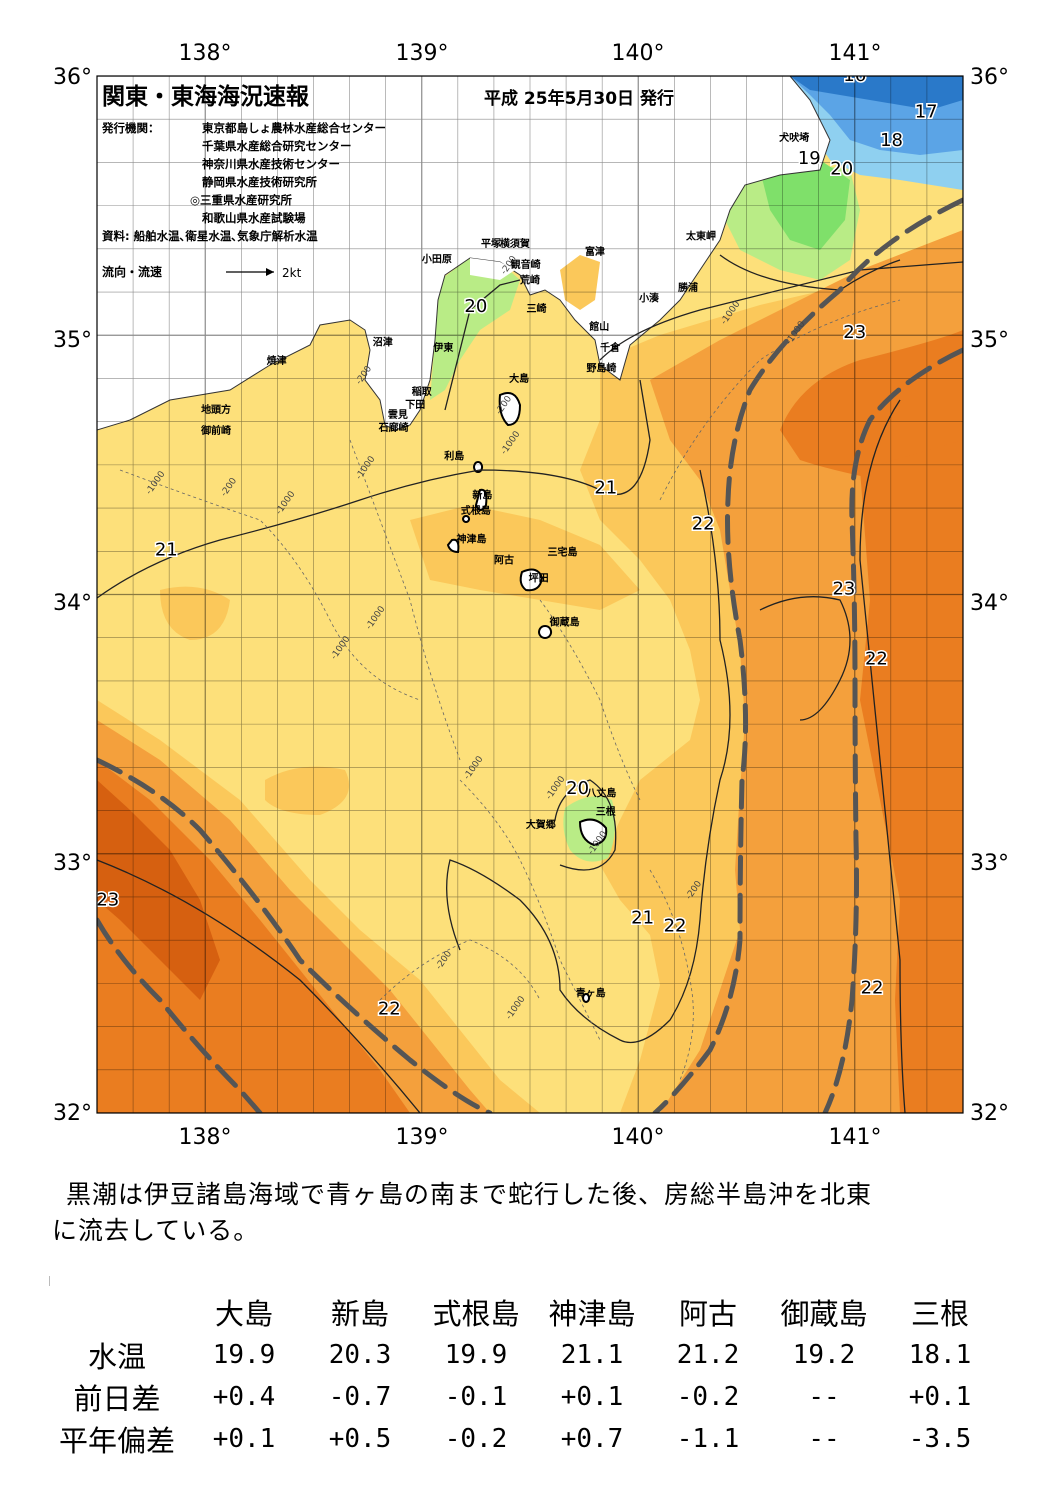 Image resolution: width=1064 pixels, height=1503 pixels. What do you see at coordinates (294, 128) in the screenshot?
I see `issuer-1: 東京都島しょ農林水産総合センター` at bounding box center [294, 128].